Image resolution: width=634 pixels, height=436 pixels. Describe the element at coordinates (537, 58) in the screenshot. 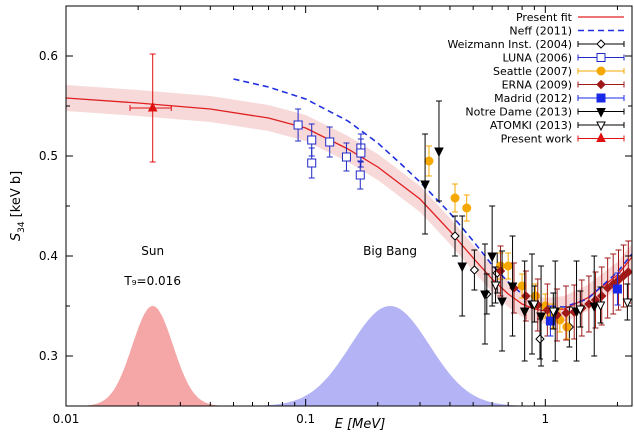

I see `legend-label-luna: LUNA (2006)` at that location.